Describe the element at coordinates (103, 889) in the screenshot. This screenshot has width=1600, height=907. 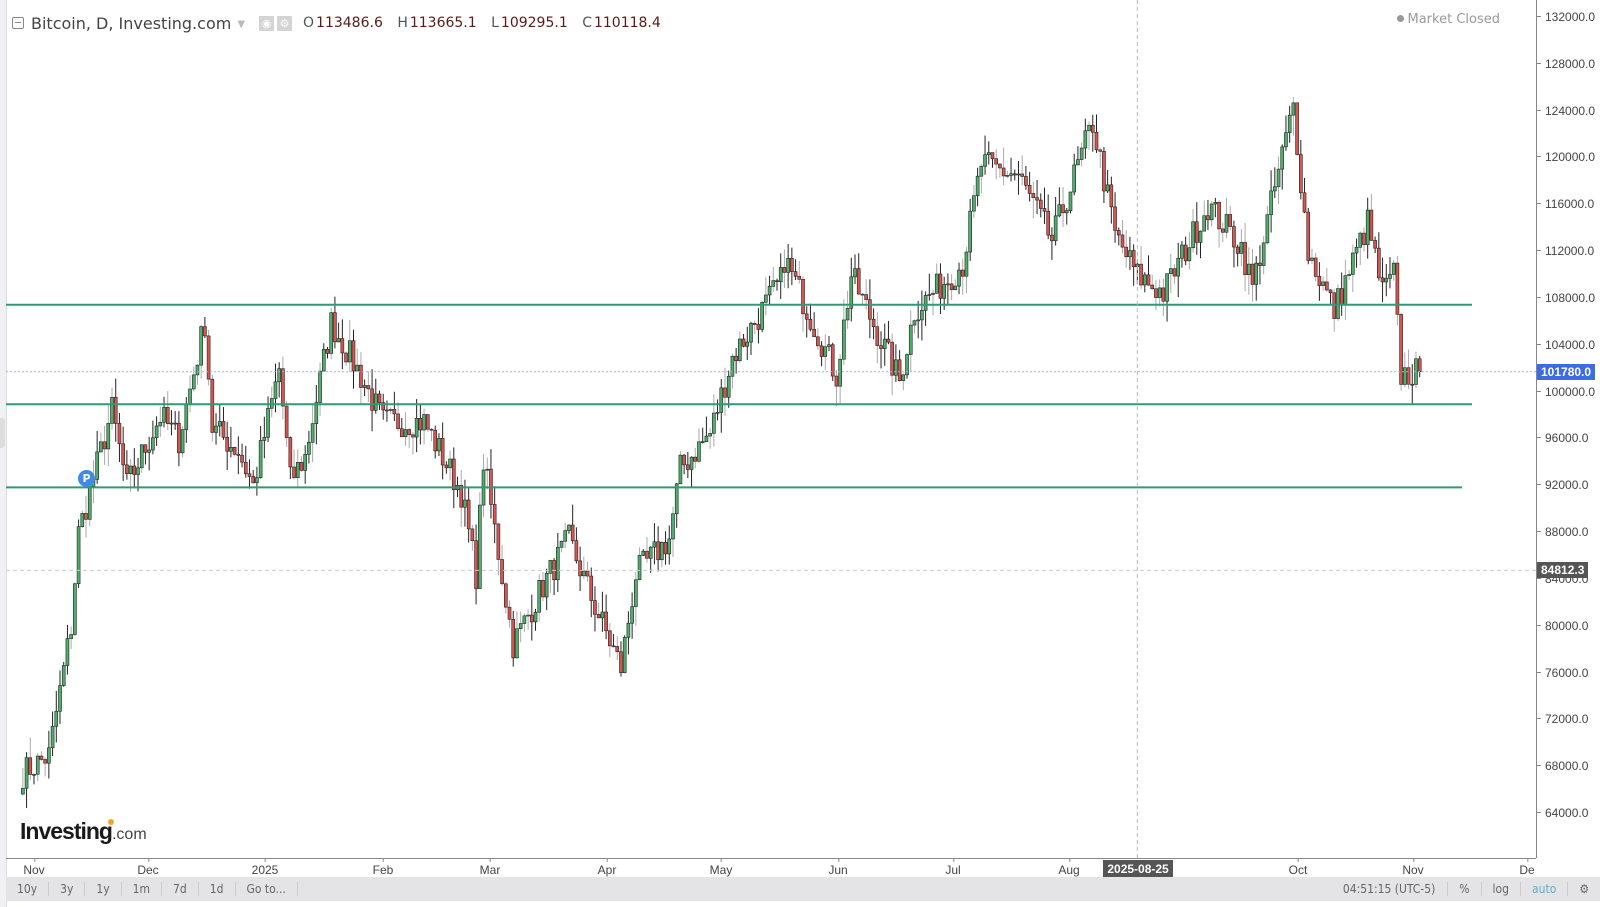
I see `range-1y-button: 1y` at that location.